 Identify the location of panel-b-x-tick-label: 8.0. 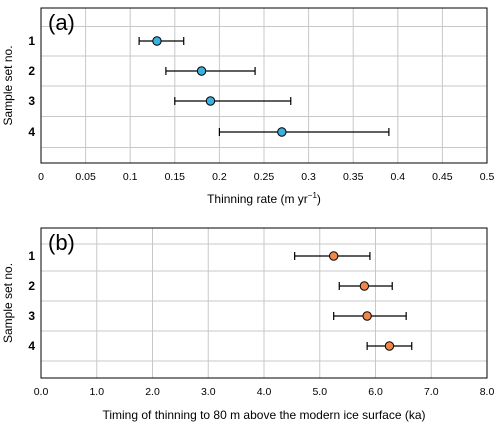
(487, 392).